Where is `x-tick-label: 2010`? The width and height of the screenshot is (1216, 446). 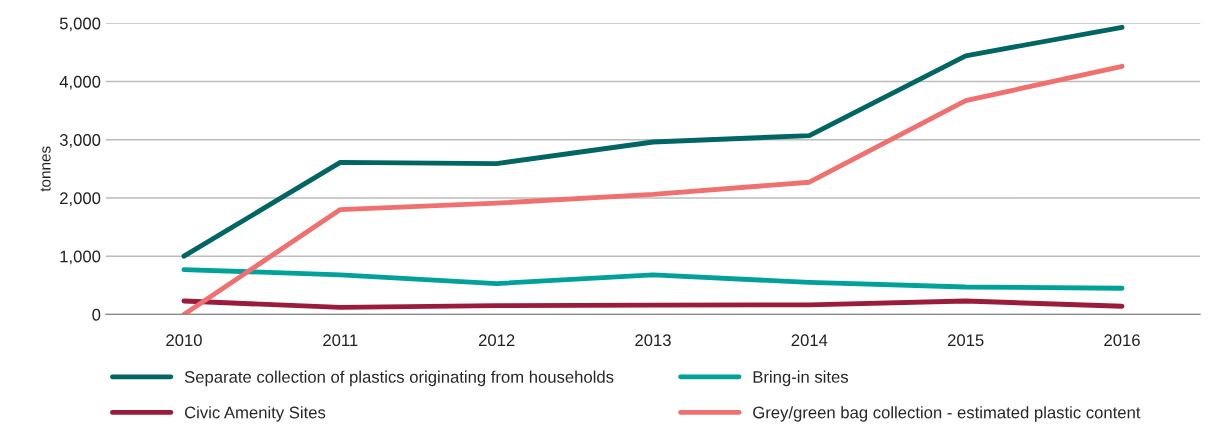 x-tick-label: 2010 is located at coordinates (184, 340).